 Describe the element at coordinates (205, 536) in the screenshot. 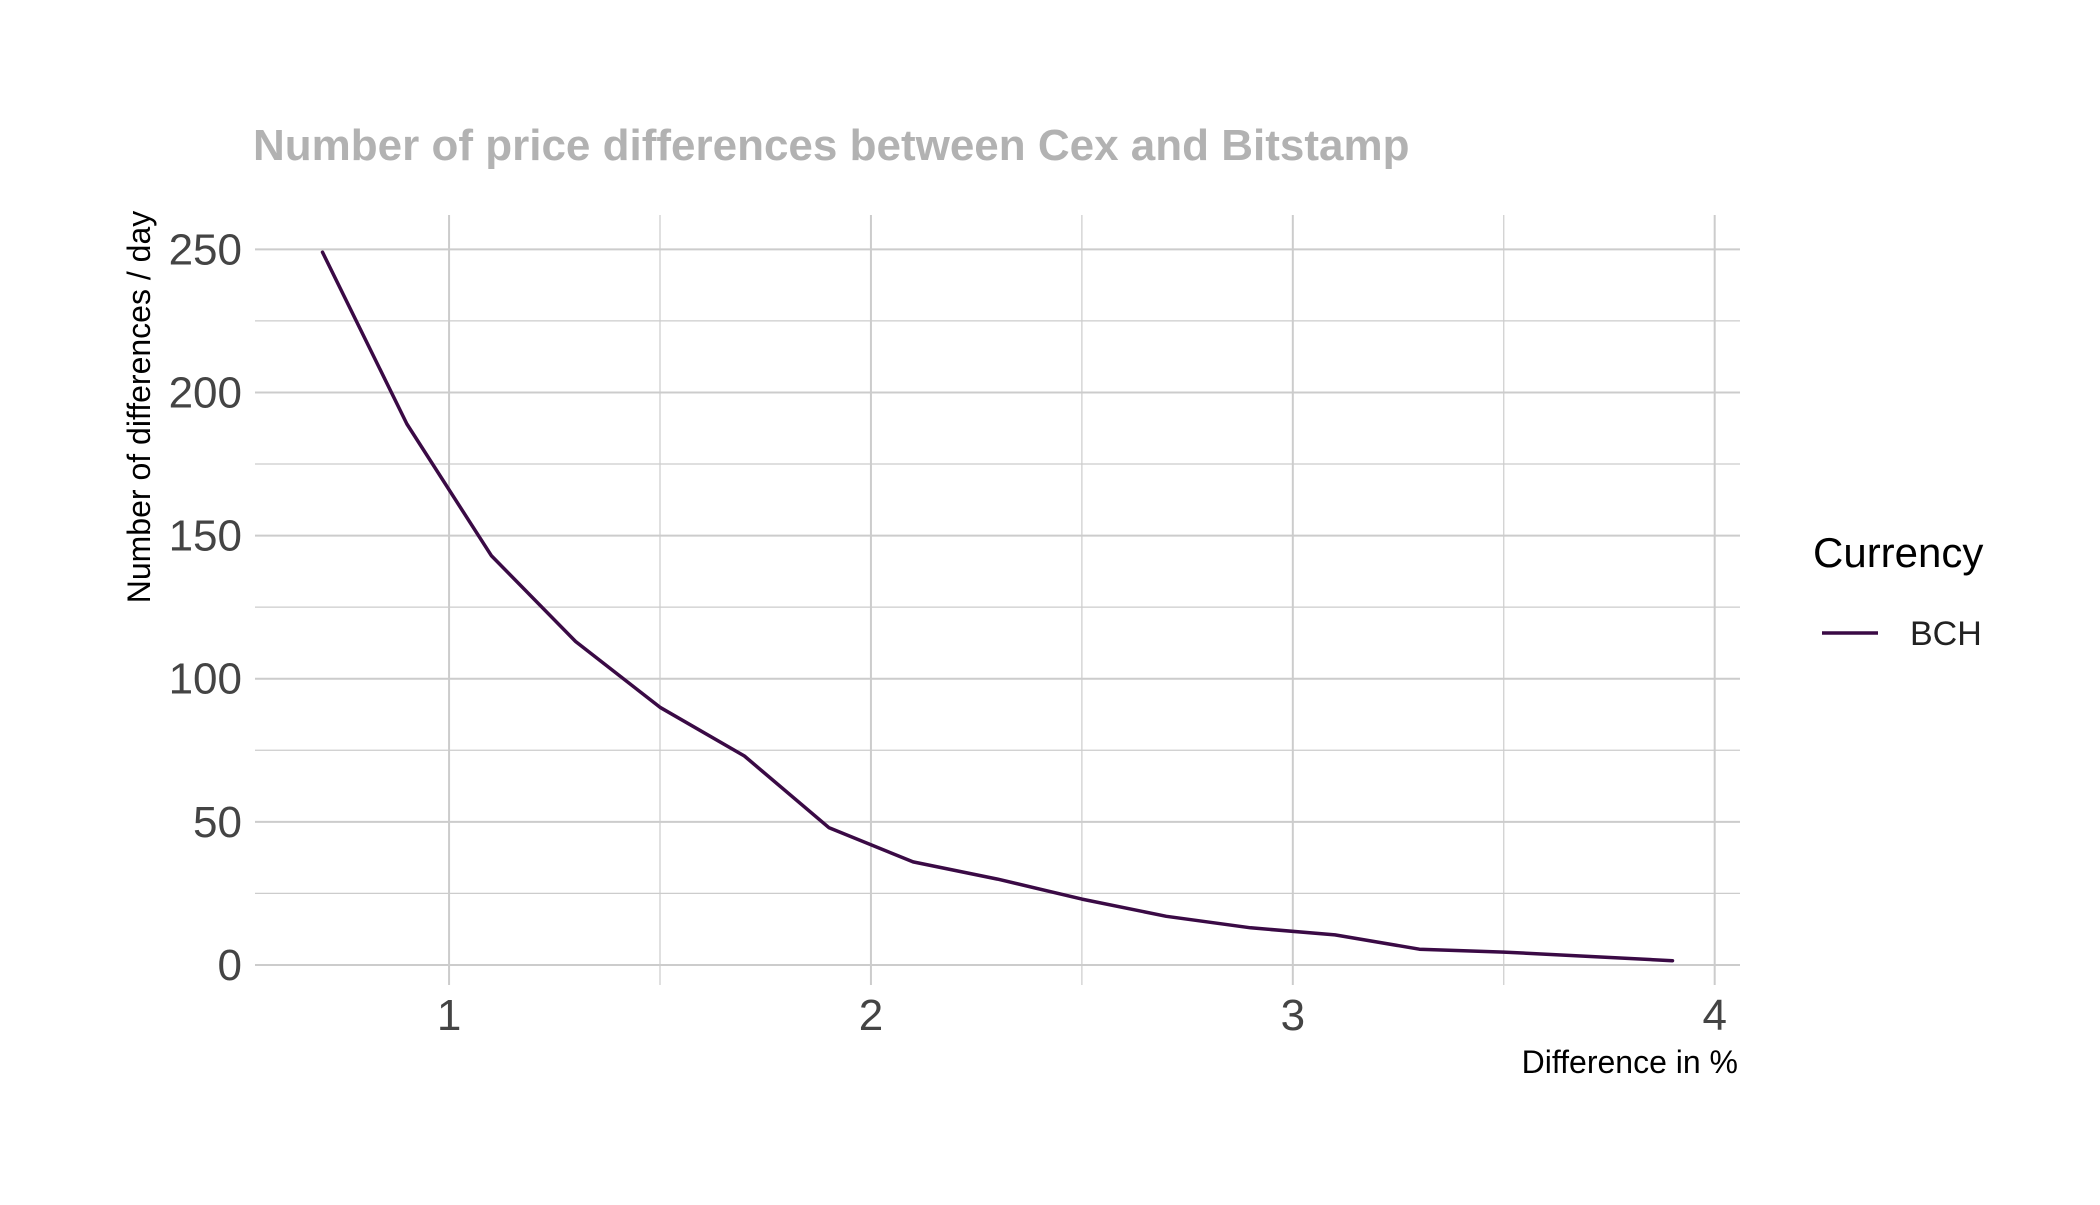

I see `y-tick-label: 150` at that location.